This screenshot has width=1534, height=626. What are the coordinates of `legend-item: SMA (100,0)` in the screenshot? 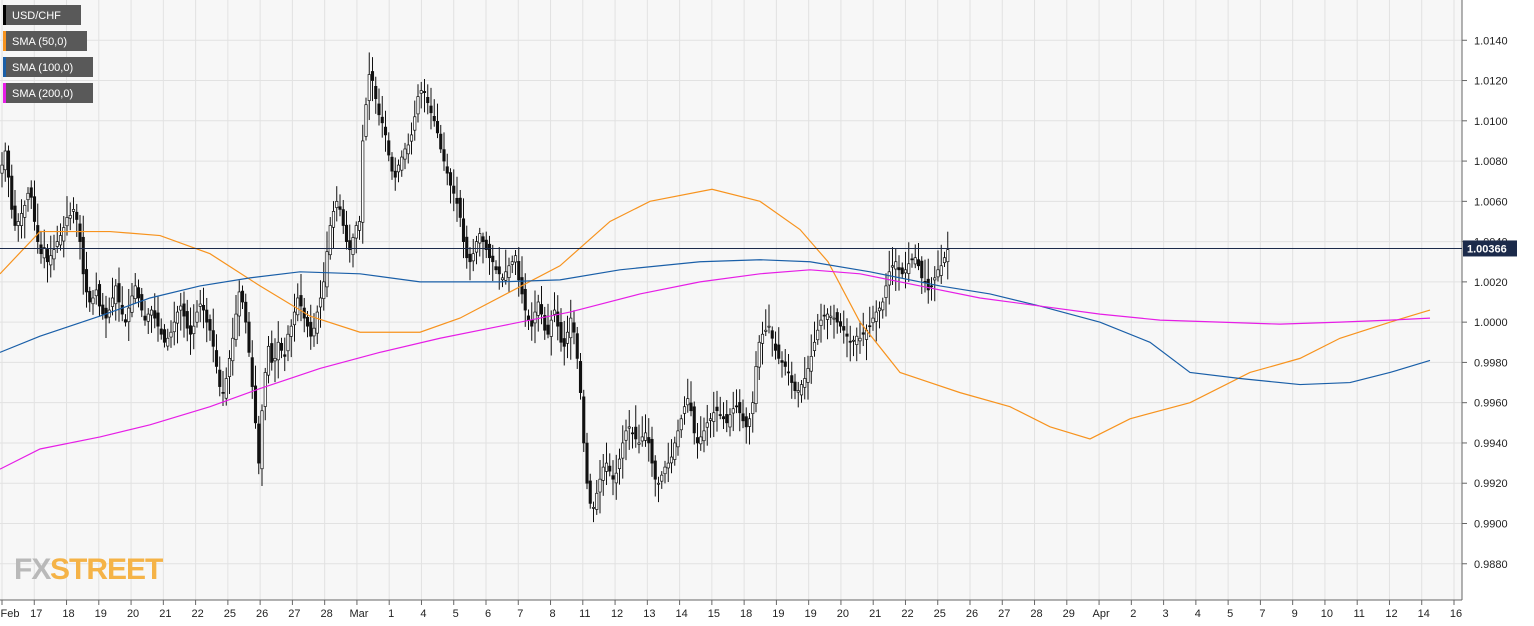 It's located at (48, 67).